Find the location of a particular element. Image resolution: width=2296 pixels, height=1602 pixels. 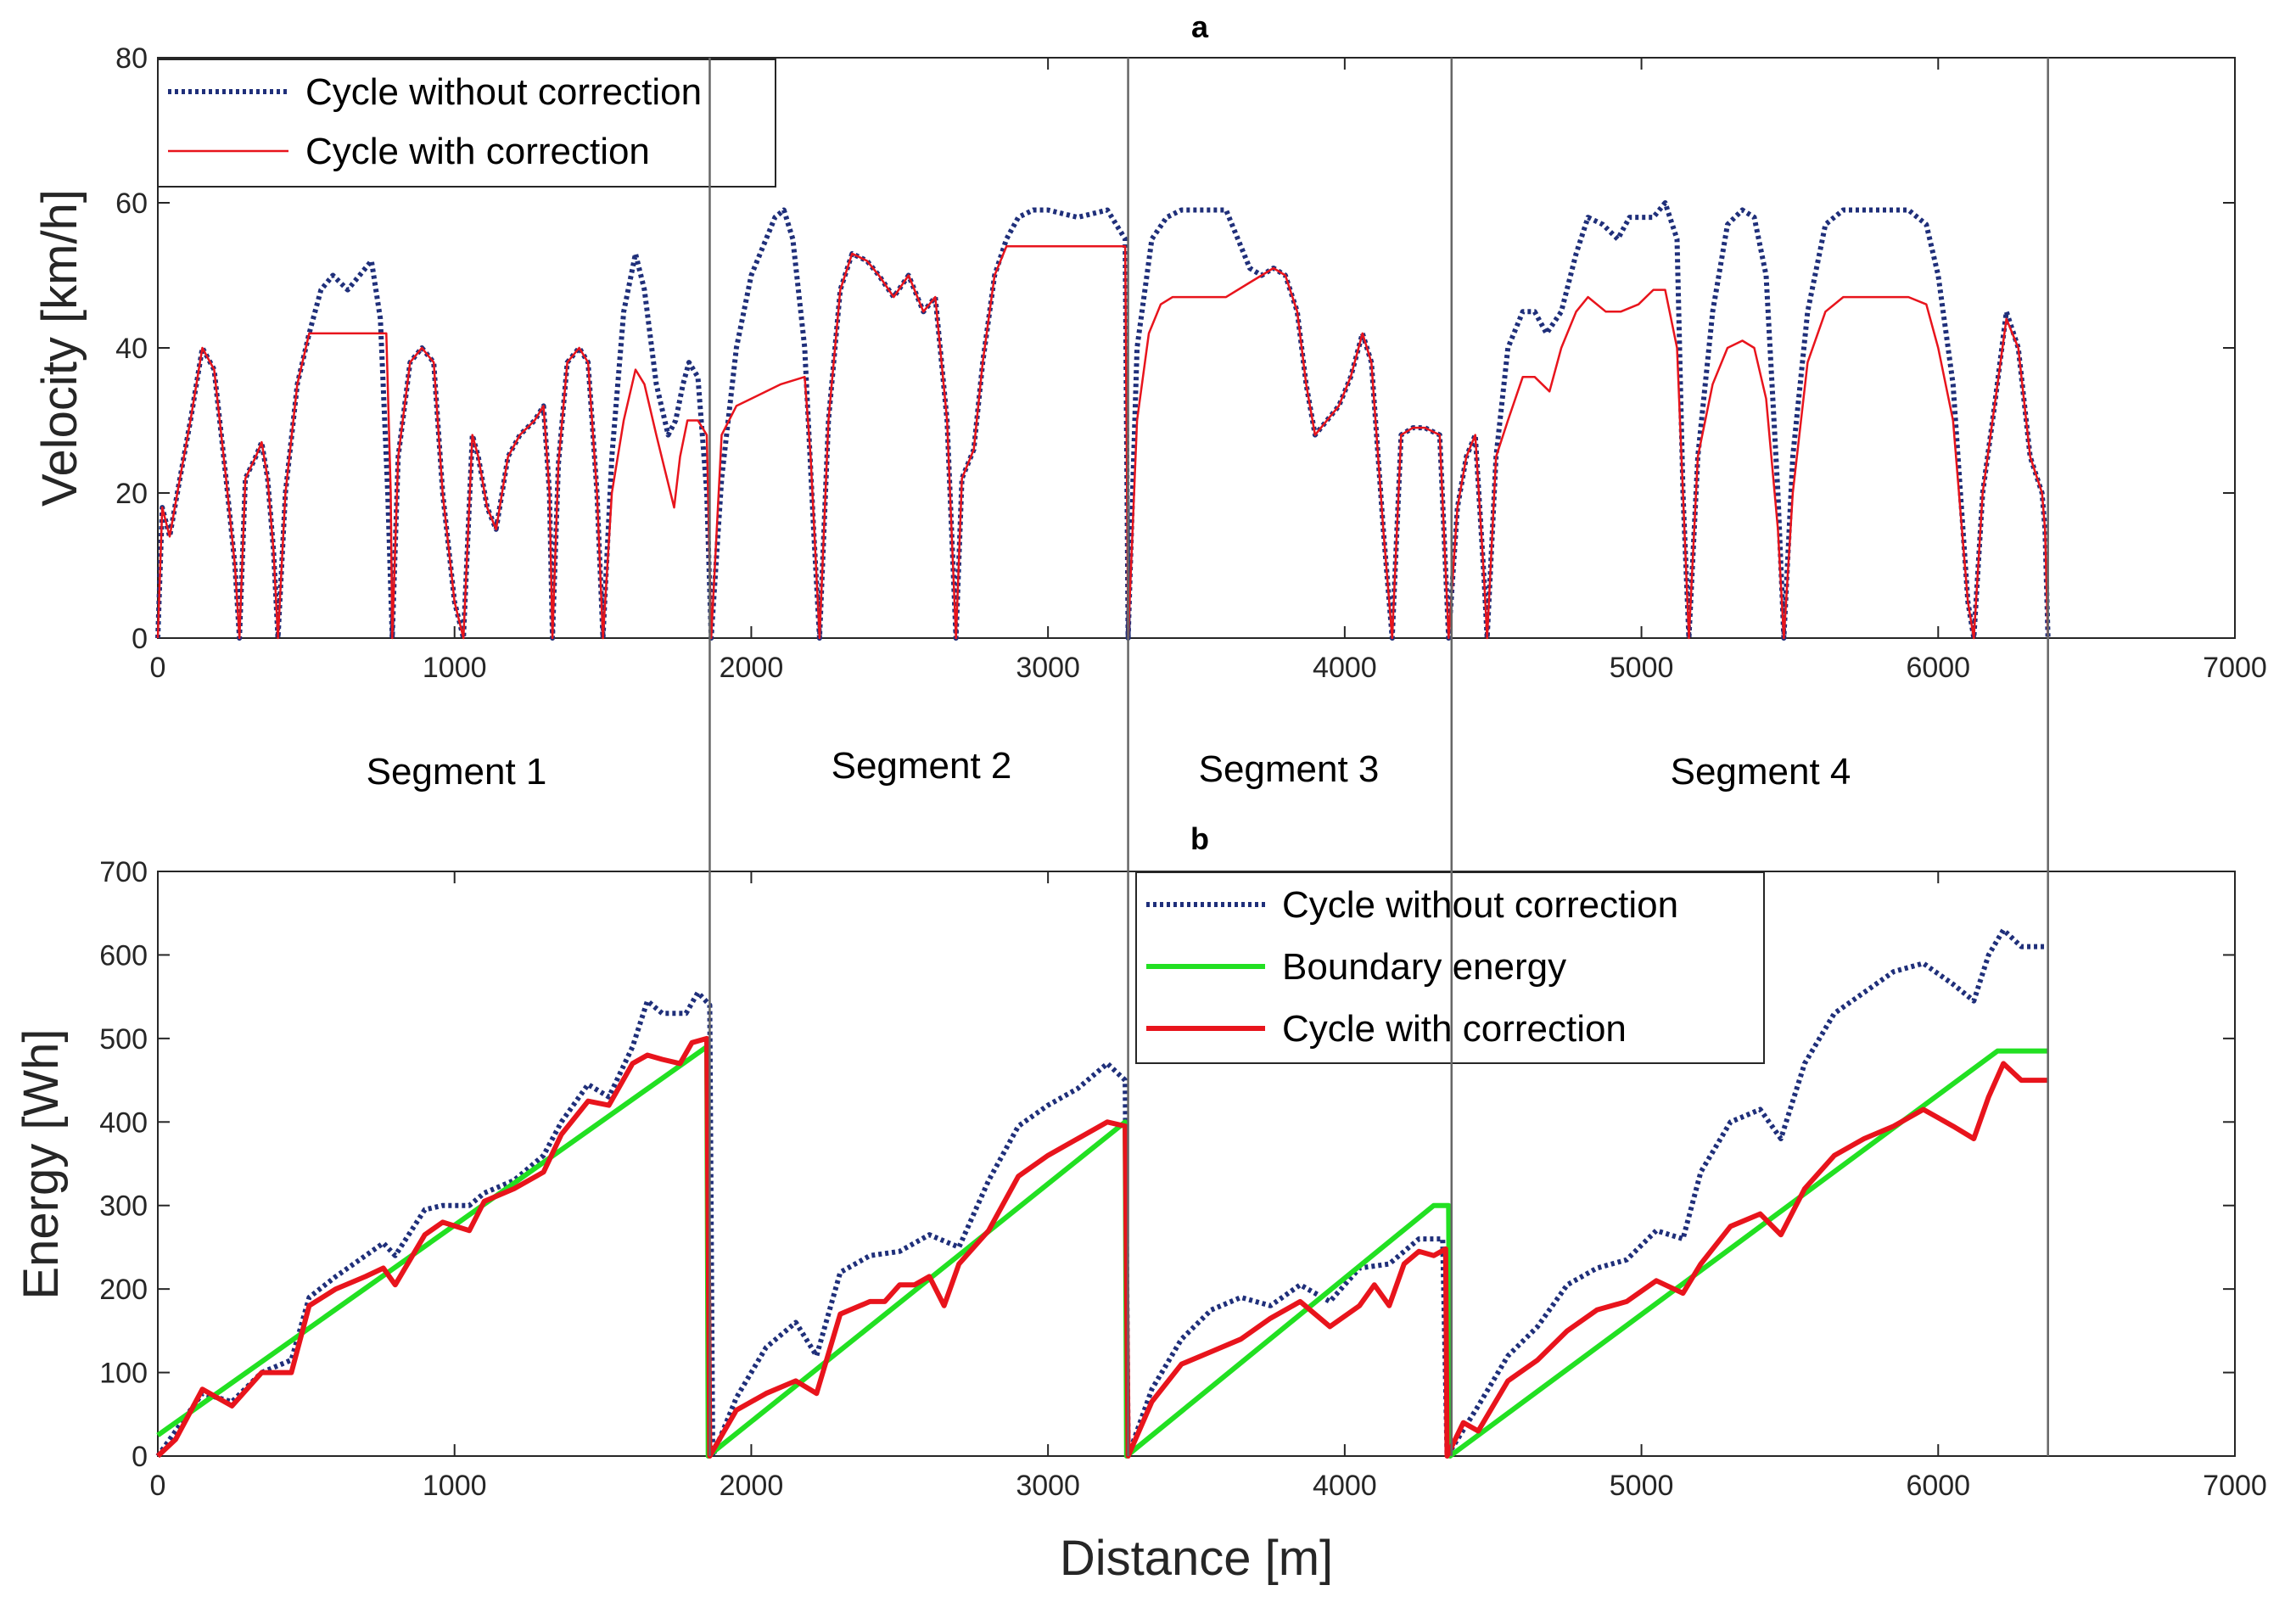

segment-4-label: Segment 4 is located at coordinates (1761, 772).